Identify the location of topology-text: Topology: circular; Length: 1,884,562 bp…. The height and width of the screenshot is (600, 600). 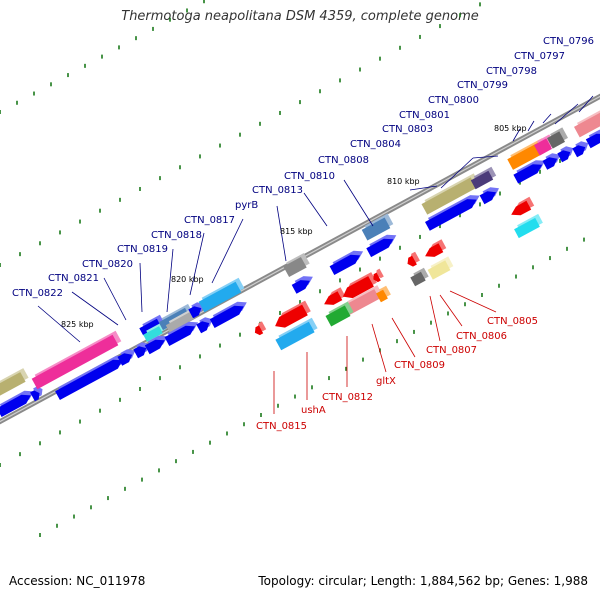
(423, 581).